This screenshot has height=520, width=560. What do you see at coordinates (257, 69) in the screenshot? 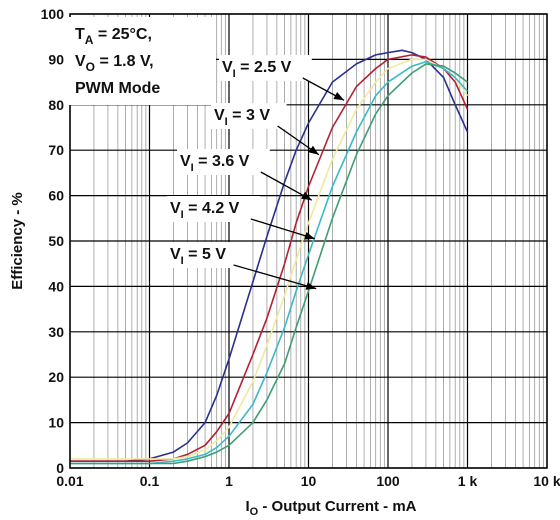
I see `series-label: VI = 2.5 V` at bounding box center [257, 69].